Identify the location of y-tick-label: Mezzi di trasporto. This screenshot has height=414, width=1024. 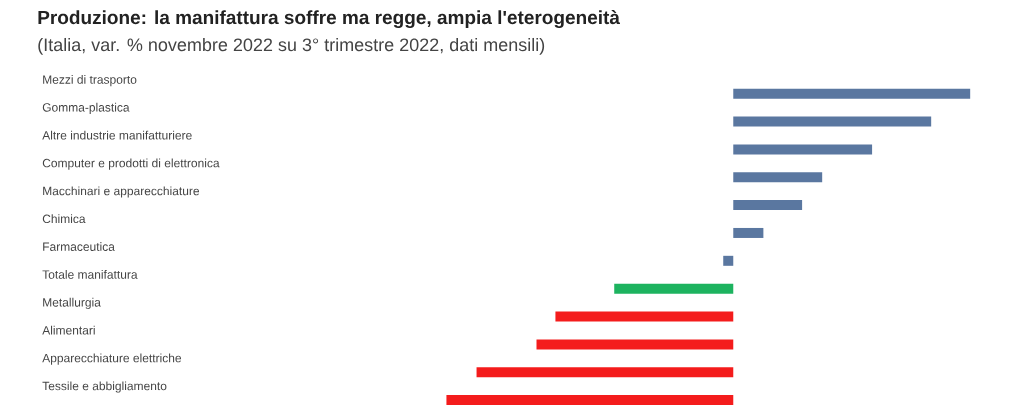
(90, 80).